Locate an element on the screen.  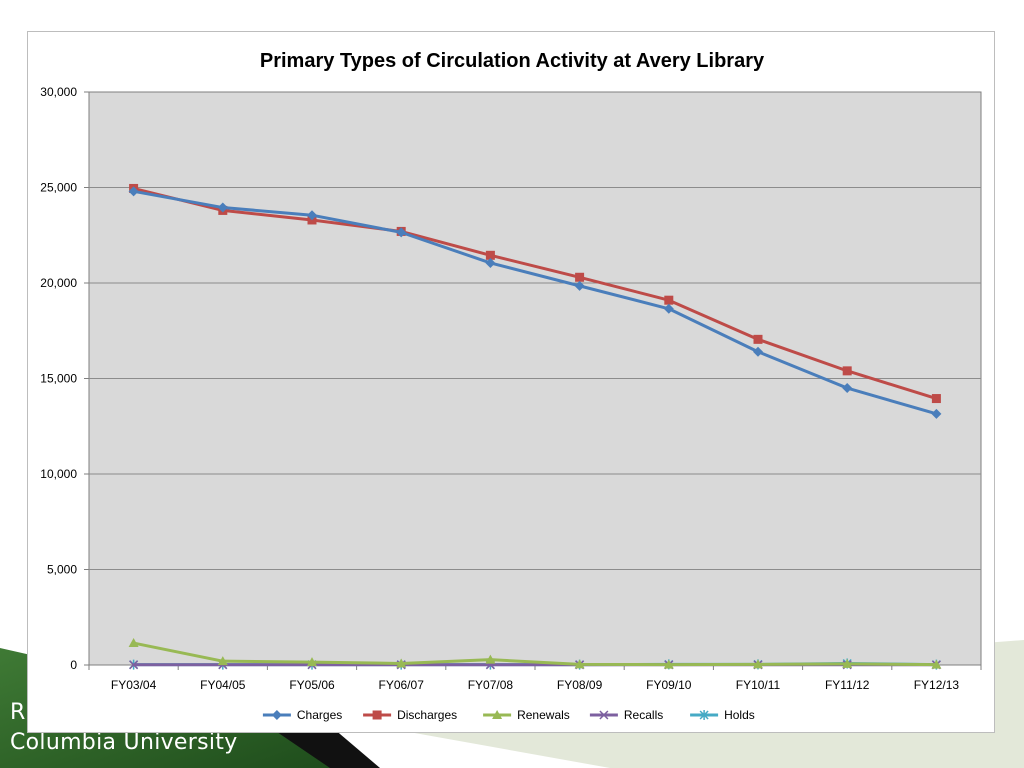
x-tick-label: FY07/08 is located at coordinates (491, 685).